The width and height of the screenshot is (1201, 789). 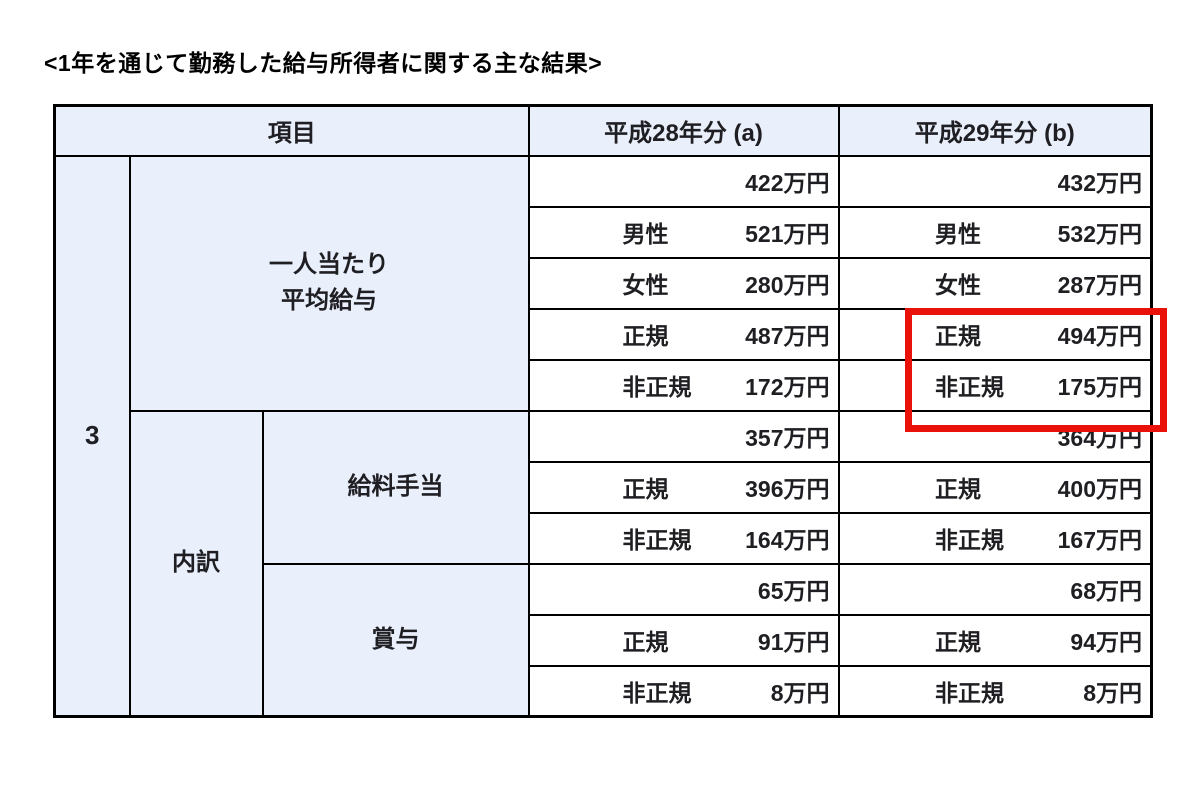 I want to click on column-header-year-a: 平成28年分 (a), so click(x=683, y=130).